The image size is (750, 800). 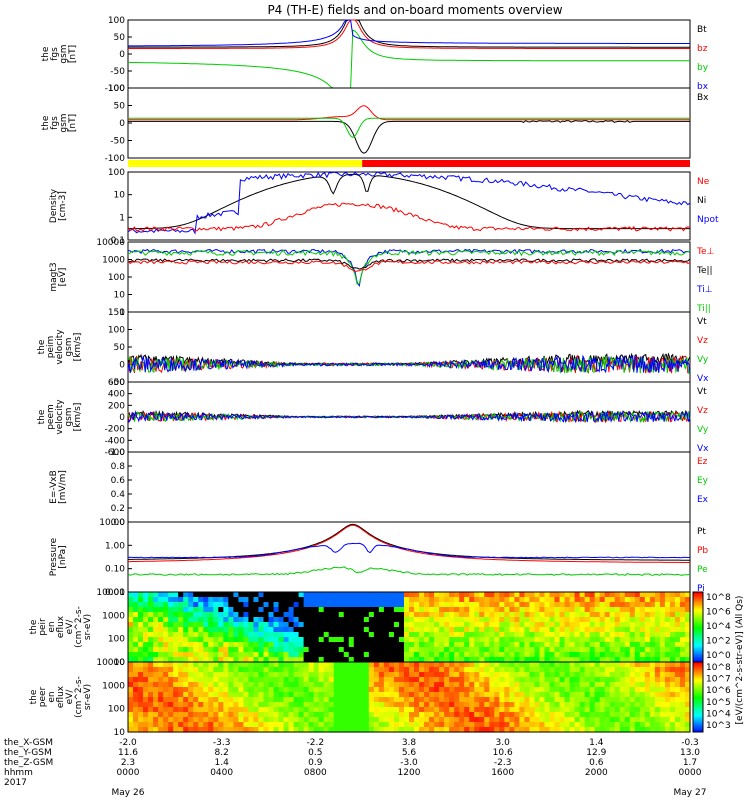 I want to click on y-axis-label: [eV], so click(x=63, y=277).